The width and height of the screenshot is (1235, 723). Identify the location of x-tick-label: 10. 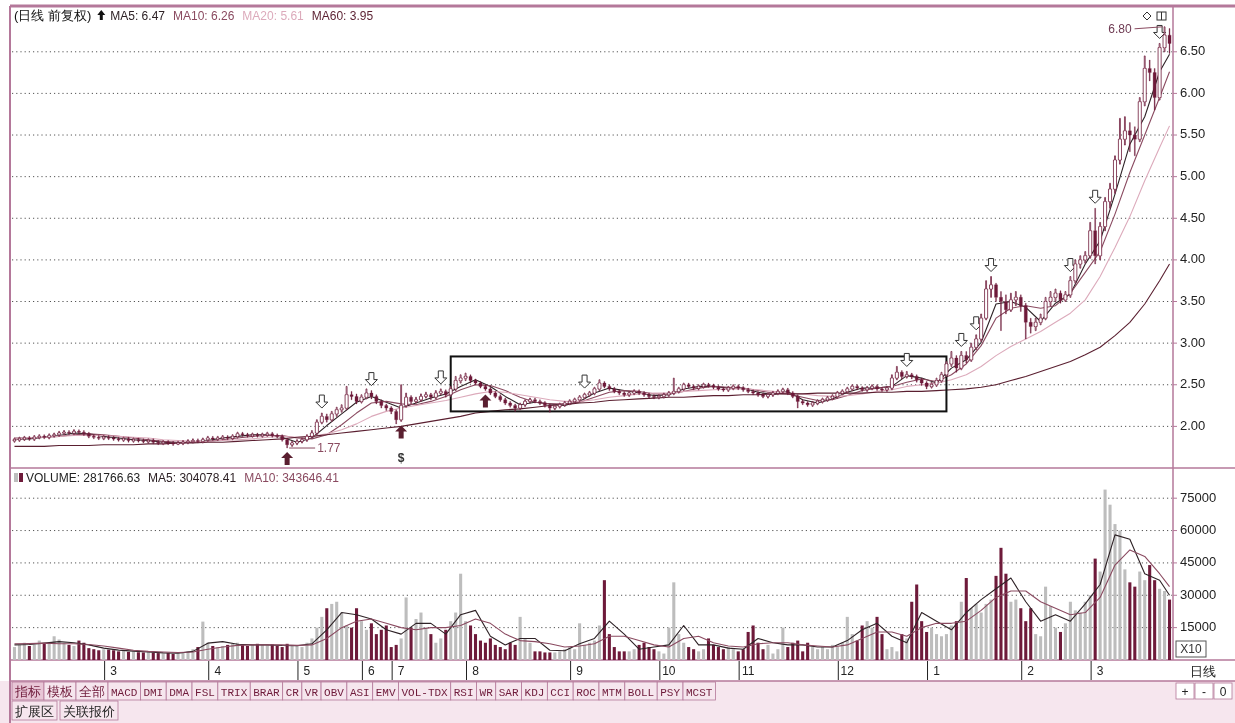
(669, 671).